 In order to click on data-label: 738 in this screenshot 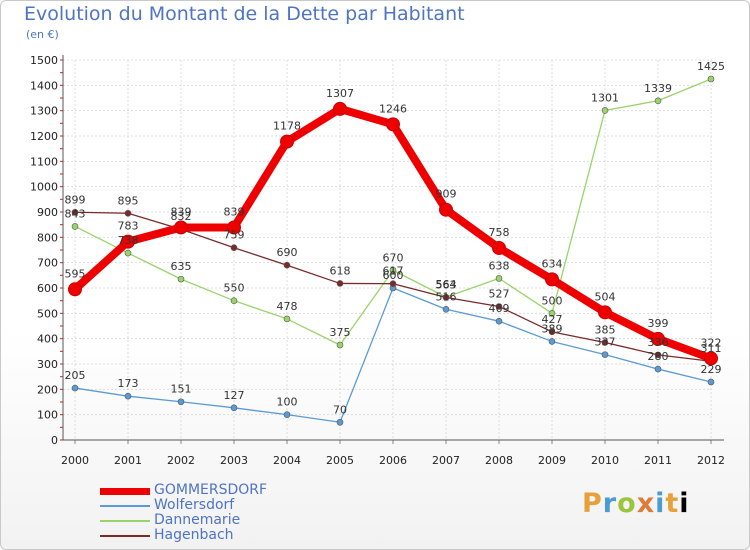, I will do `click(128, 240)`.